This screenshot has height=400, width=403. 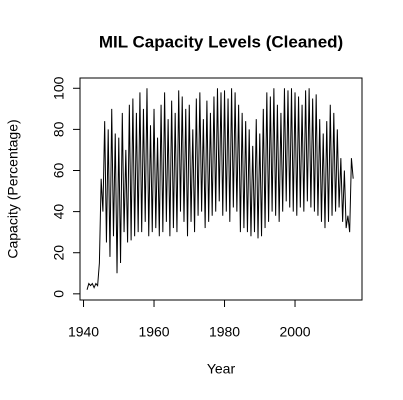 What do you see at coordinates (59, 253) in the screenshot?
I see `y-tick-label: 20` at bounding box center [59, 253].